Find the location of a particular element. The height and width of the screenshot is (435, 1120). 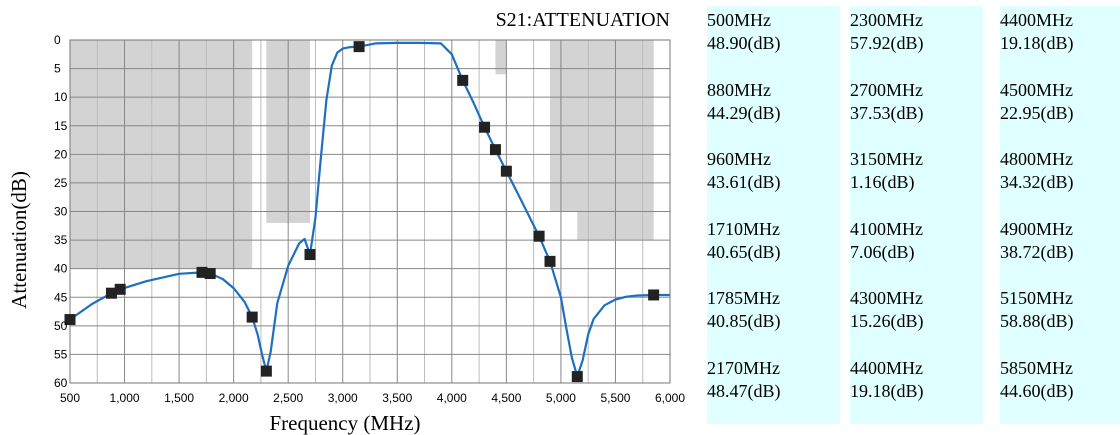

x-tick-label: 5,500 is located at coordinates (615, 398).